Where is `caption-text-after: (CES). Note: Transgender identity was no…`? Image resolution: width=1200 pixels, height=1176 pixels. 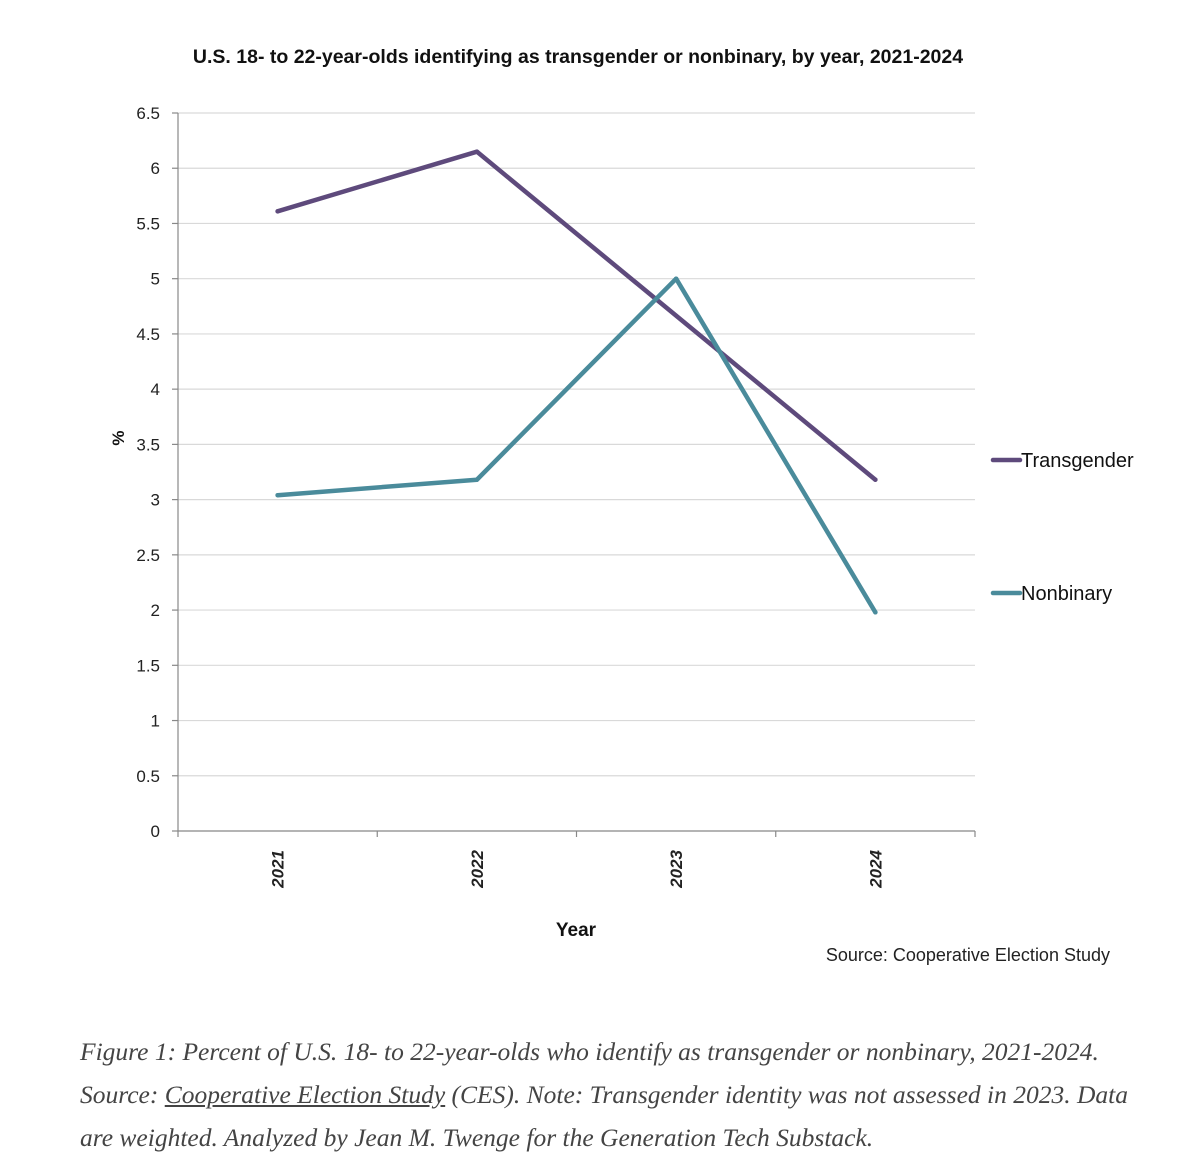
caption-text-after: (CES). Note: Transgender identity was no… is located at coordinates (604, 1116).